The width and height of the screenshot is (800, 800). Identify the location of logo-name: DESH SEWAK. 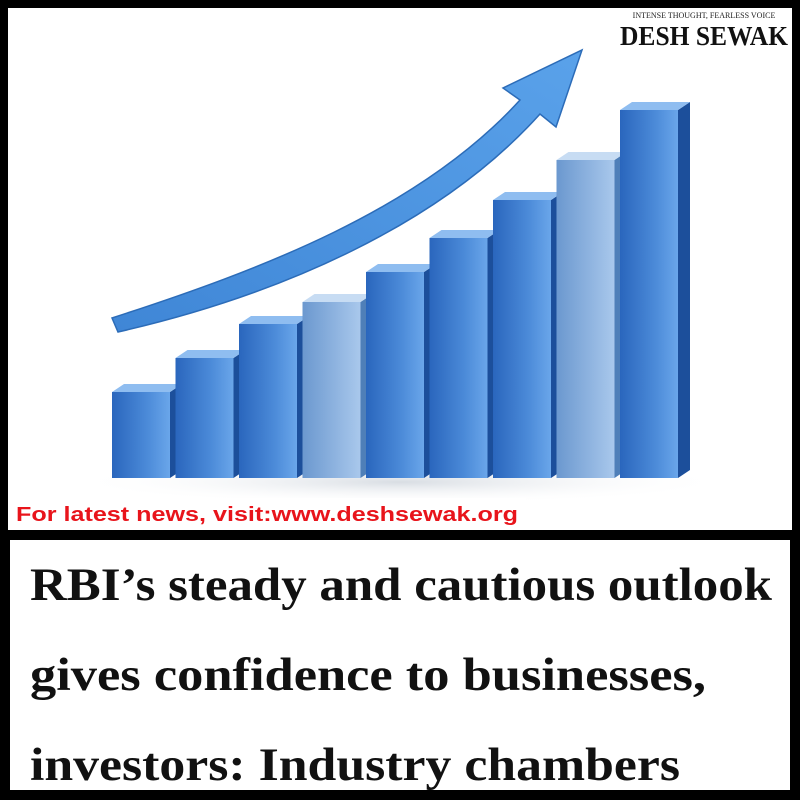
(704, 36).